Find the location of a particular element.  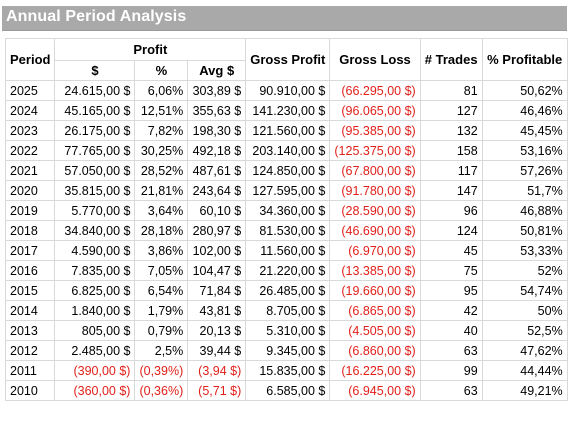

cell-gross-profit: 34.360,00 $ is located at coordinates (288, 210).